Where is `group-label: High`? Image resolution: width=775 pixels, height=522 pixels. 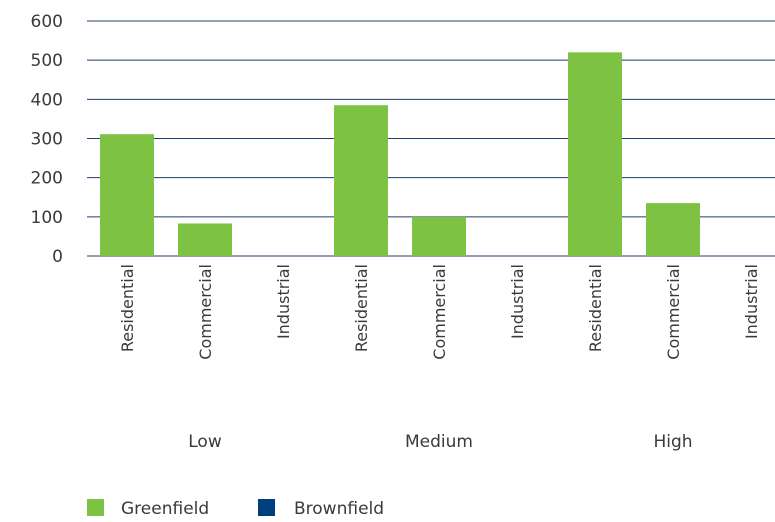
group-label: High is located at coordinates (672, 442).